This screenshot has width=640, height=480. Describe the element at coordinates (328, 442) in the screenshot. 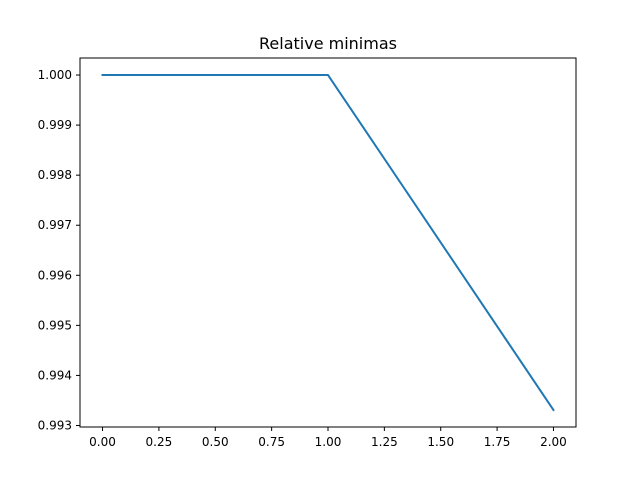

I see `x-tick-label: 1.00` at that location.